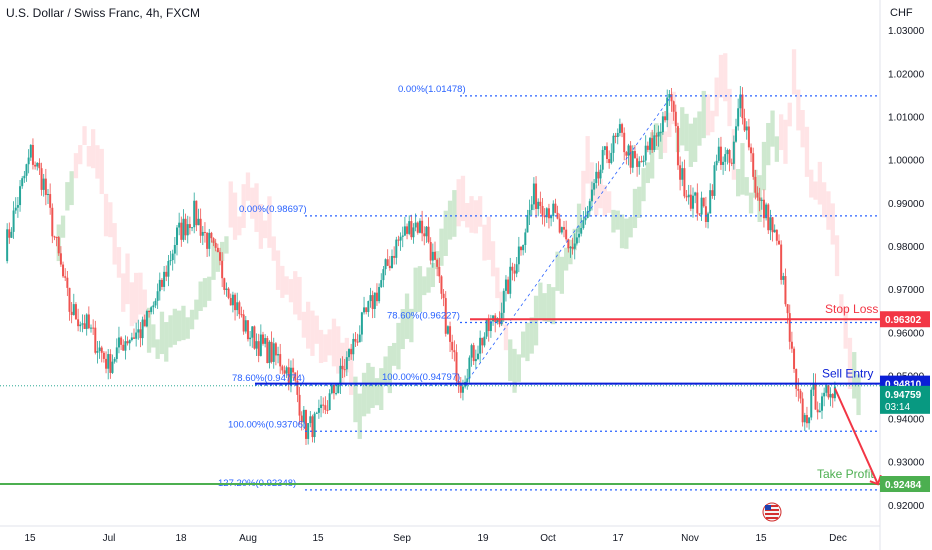  I want to click on x-tick-label: Oct, so click(548, 538).